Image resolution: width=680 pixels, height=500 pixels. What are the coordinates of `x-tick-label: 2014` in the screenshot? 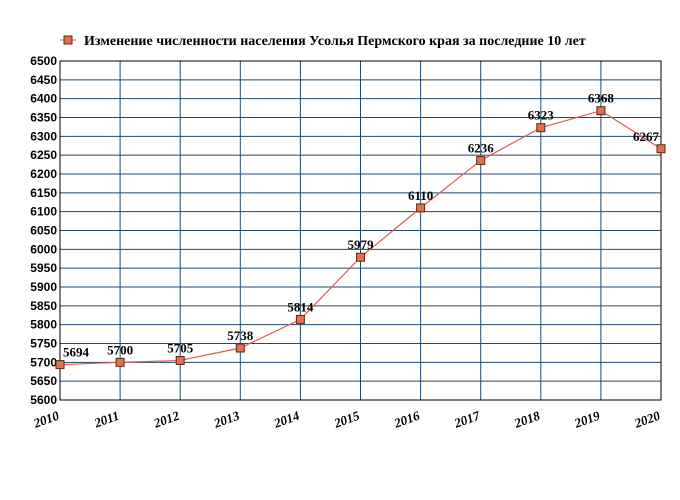 It's located at (286, 420).